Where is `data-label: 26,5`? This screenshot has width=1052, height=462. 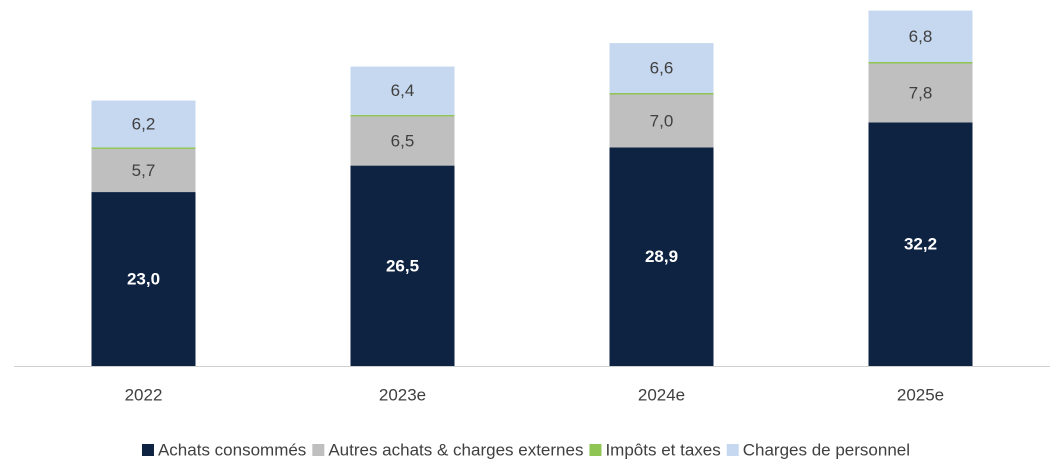 data-label: 26,5 is located at coordinates (402, 265).